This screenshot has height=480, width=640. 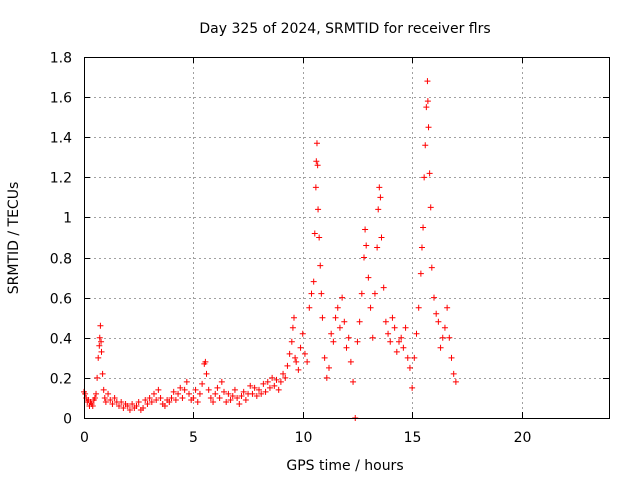 I want to click on x-tick-label: 10, so click(x=304, y=438).